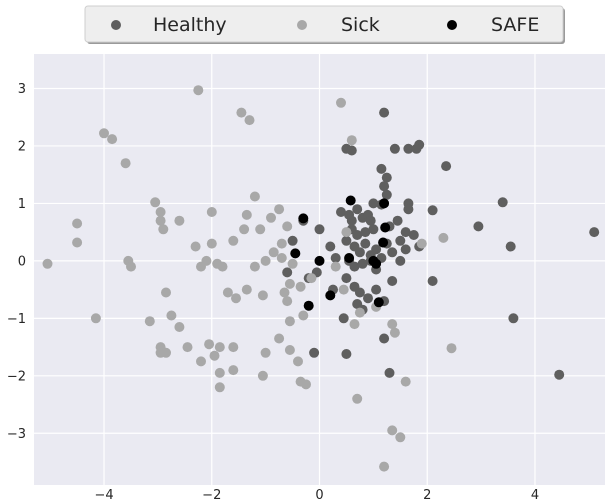 The image size is (605, 502). I want to click on legend-marker-sick, so click(302, 25).